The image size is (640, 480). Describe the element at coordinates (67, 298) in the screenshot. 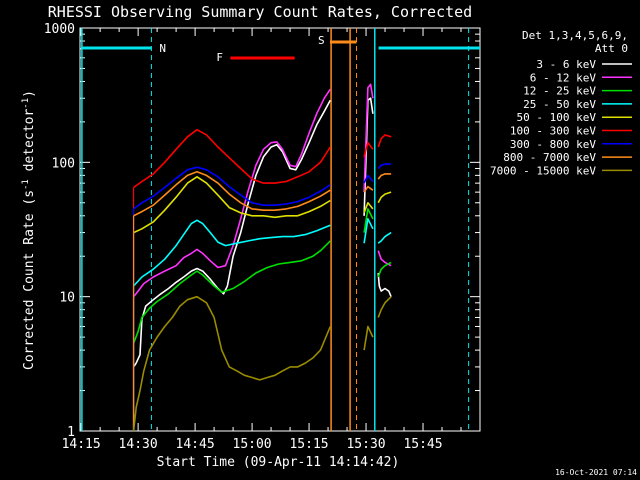

I see `y-tick-label: 10` at that location.